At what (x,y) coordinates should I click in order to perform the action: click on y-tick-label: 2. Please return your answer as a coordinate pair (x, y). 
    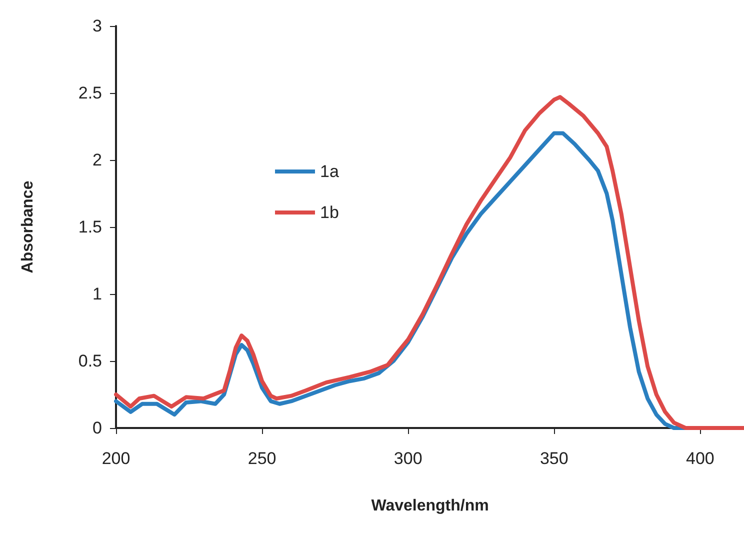
    Looking at the image, I should click on (97, 160).